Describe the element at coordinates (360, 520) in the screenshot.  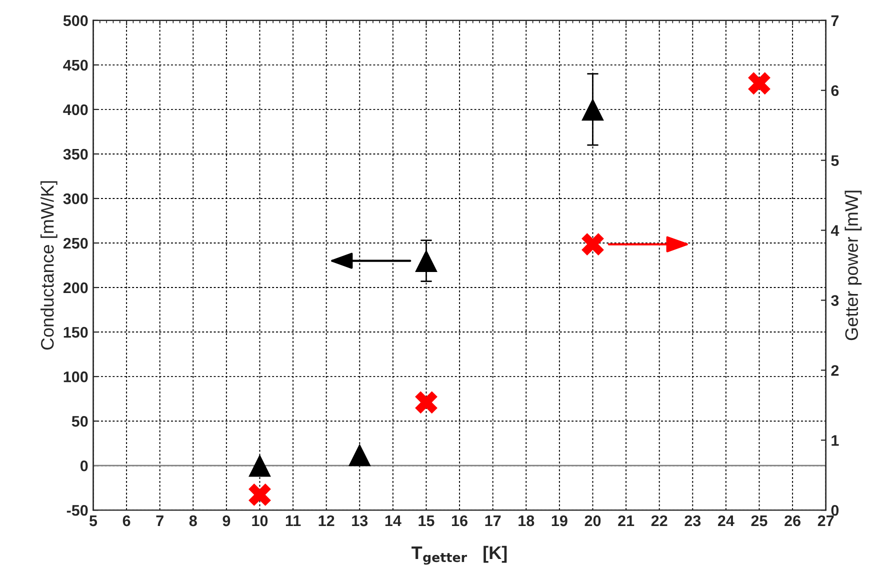
I see `x-tick-label: 13` at that location.